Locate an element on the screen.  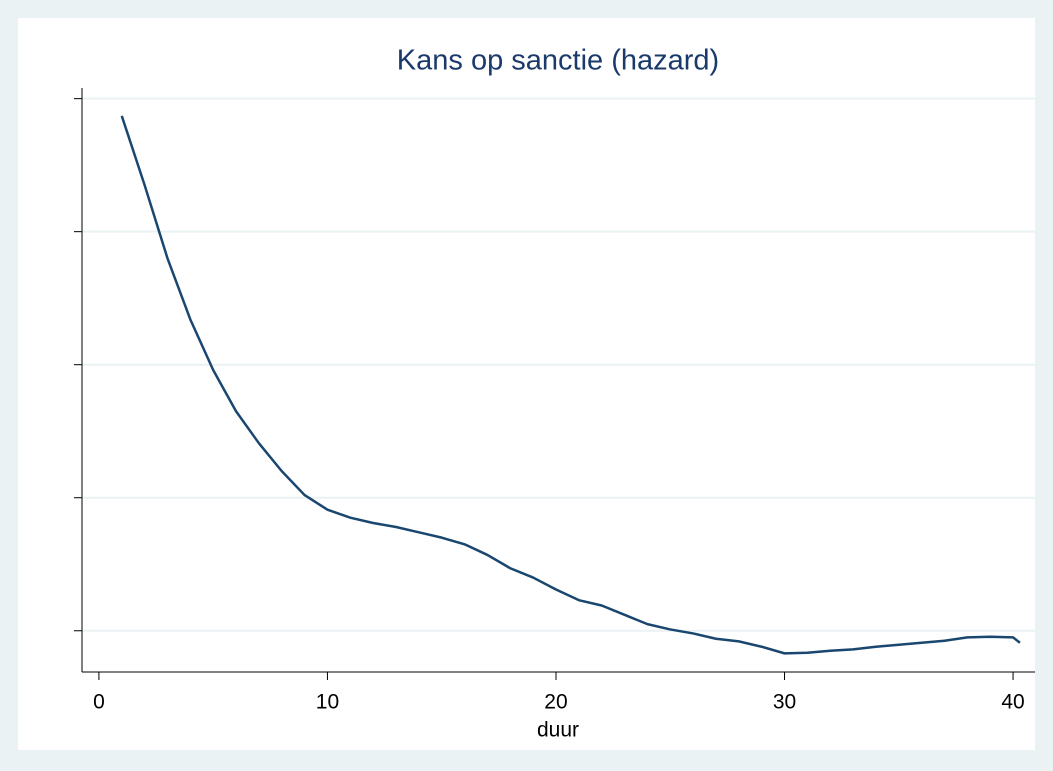
x-tick-label: 30 is located at coordinates (784, 702).